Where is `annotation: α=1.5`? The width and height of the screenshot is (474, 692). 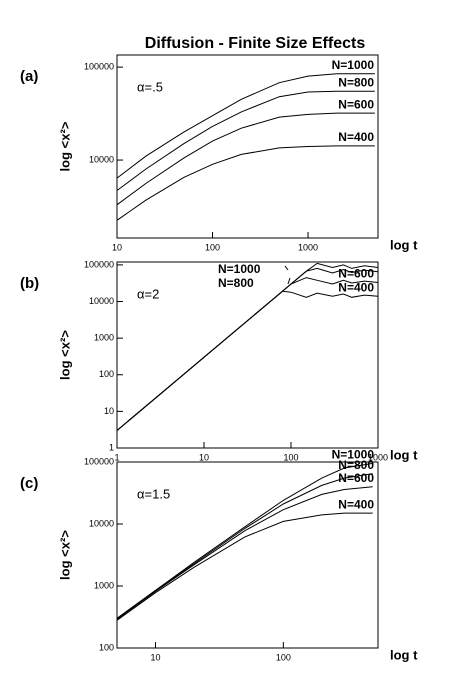
annotation: α=1.5 is located at coordinates (153, 493).